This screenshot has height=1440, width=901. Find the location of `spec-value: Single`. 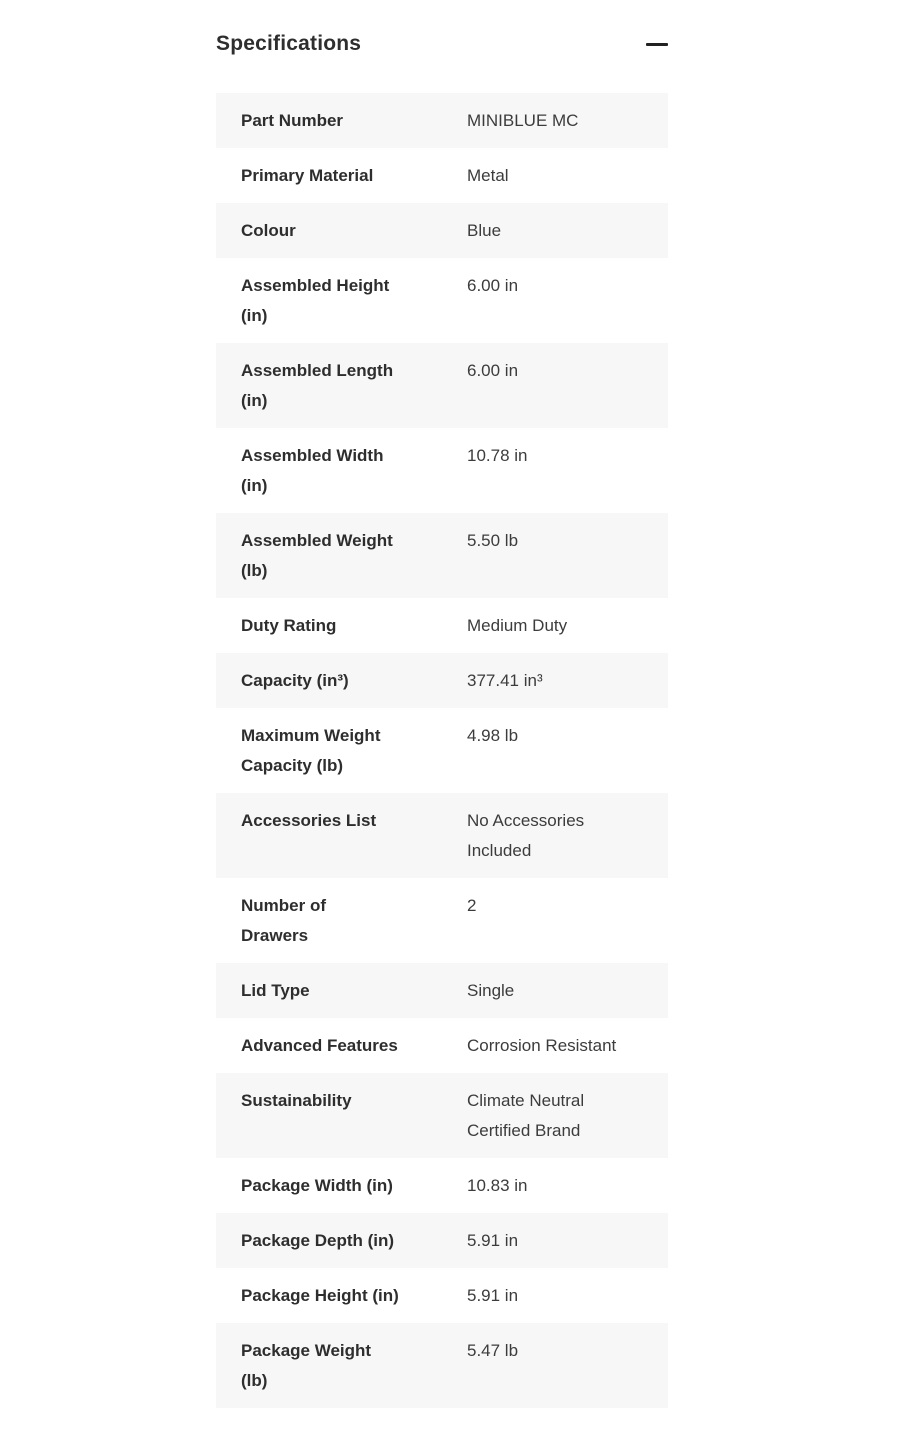

spec-value: Single is located at coordinates (491, 990).